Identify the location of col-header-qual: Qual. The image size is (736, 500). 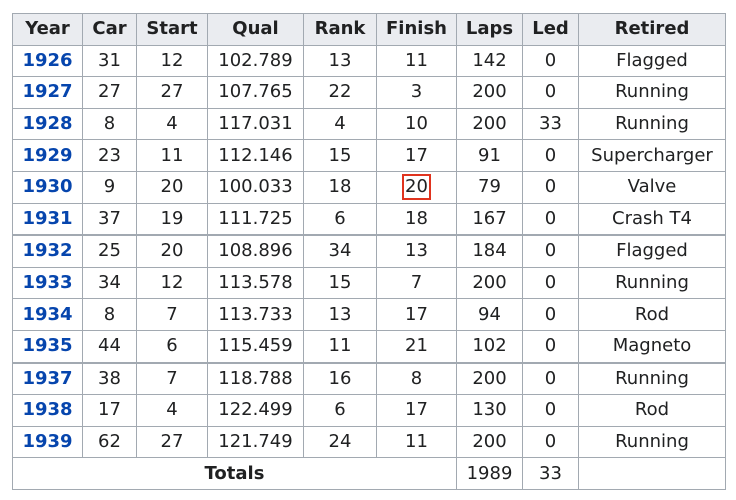
(255, 29).